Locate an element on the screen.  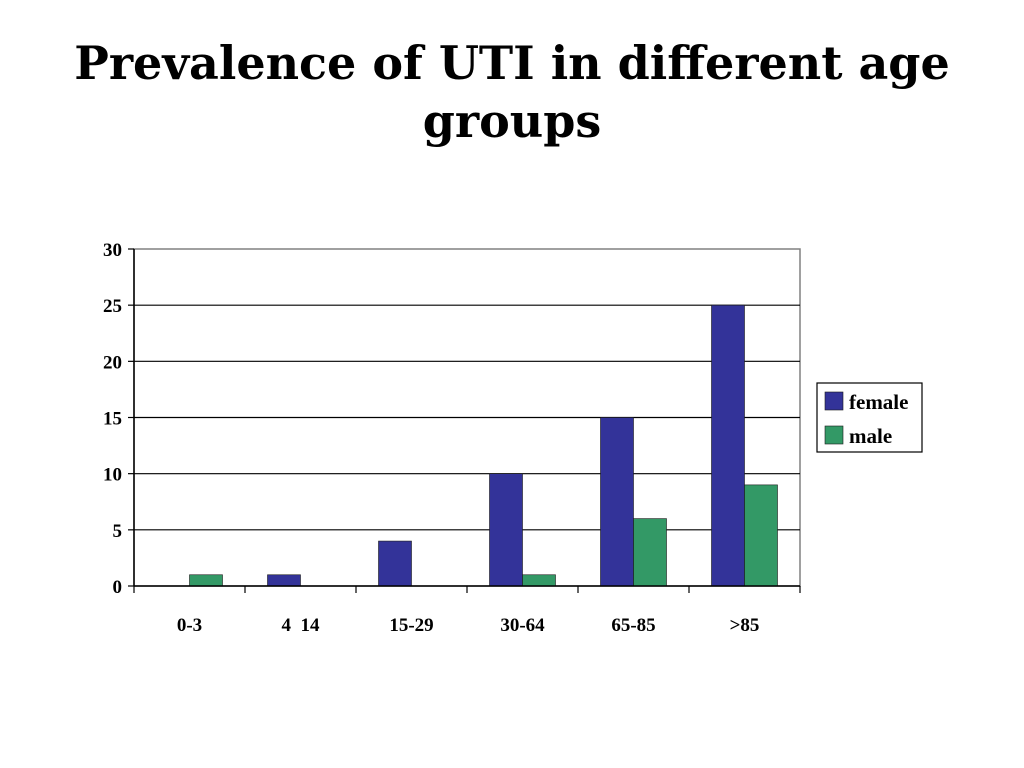
x-tick-label: 0-3 is located at coordinates (189, 625).